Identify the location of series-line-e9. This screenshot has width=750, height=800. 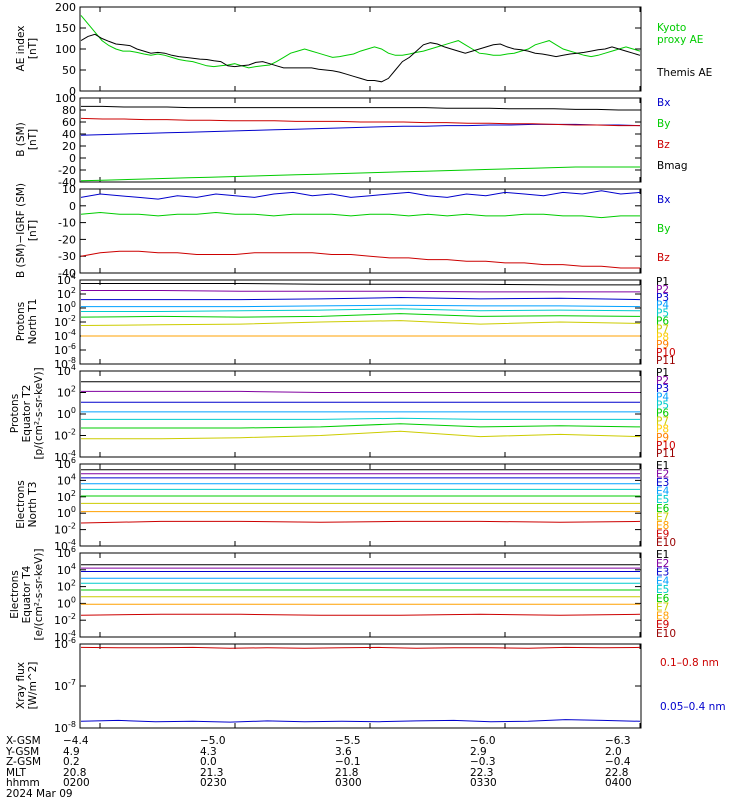
(360, 614).